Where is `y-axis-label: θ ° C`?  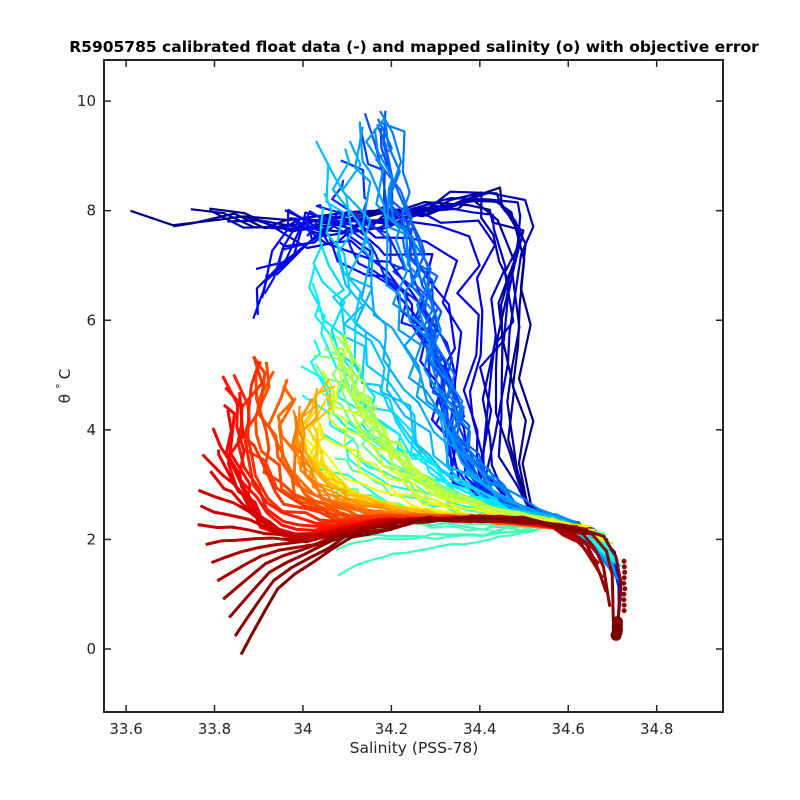
y-axis-label: θ ° C is located at coordinates (64, 386).